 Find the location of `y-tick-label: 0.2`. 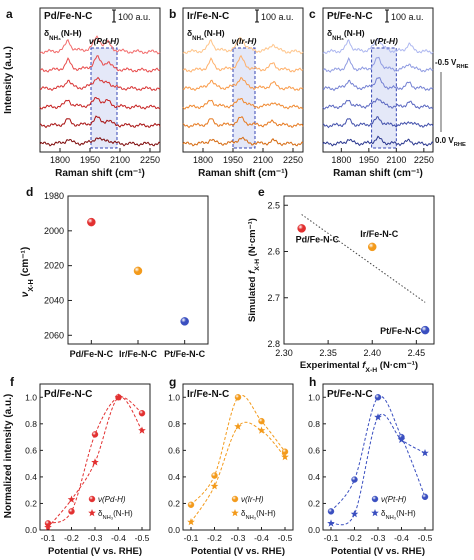

y-tick-label: 0.2 is located at coordinates (31, 503).